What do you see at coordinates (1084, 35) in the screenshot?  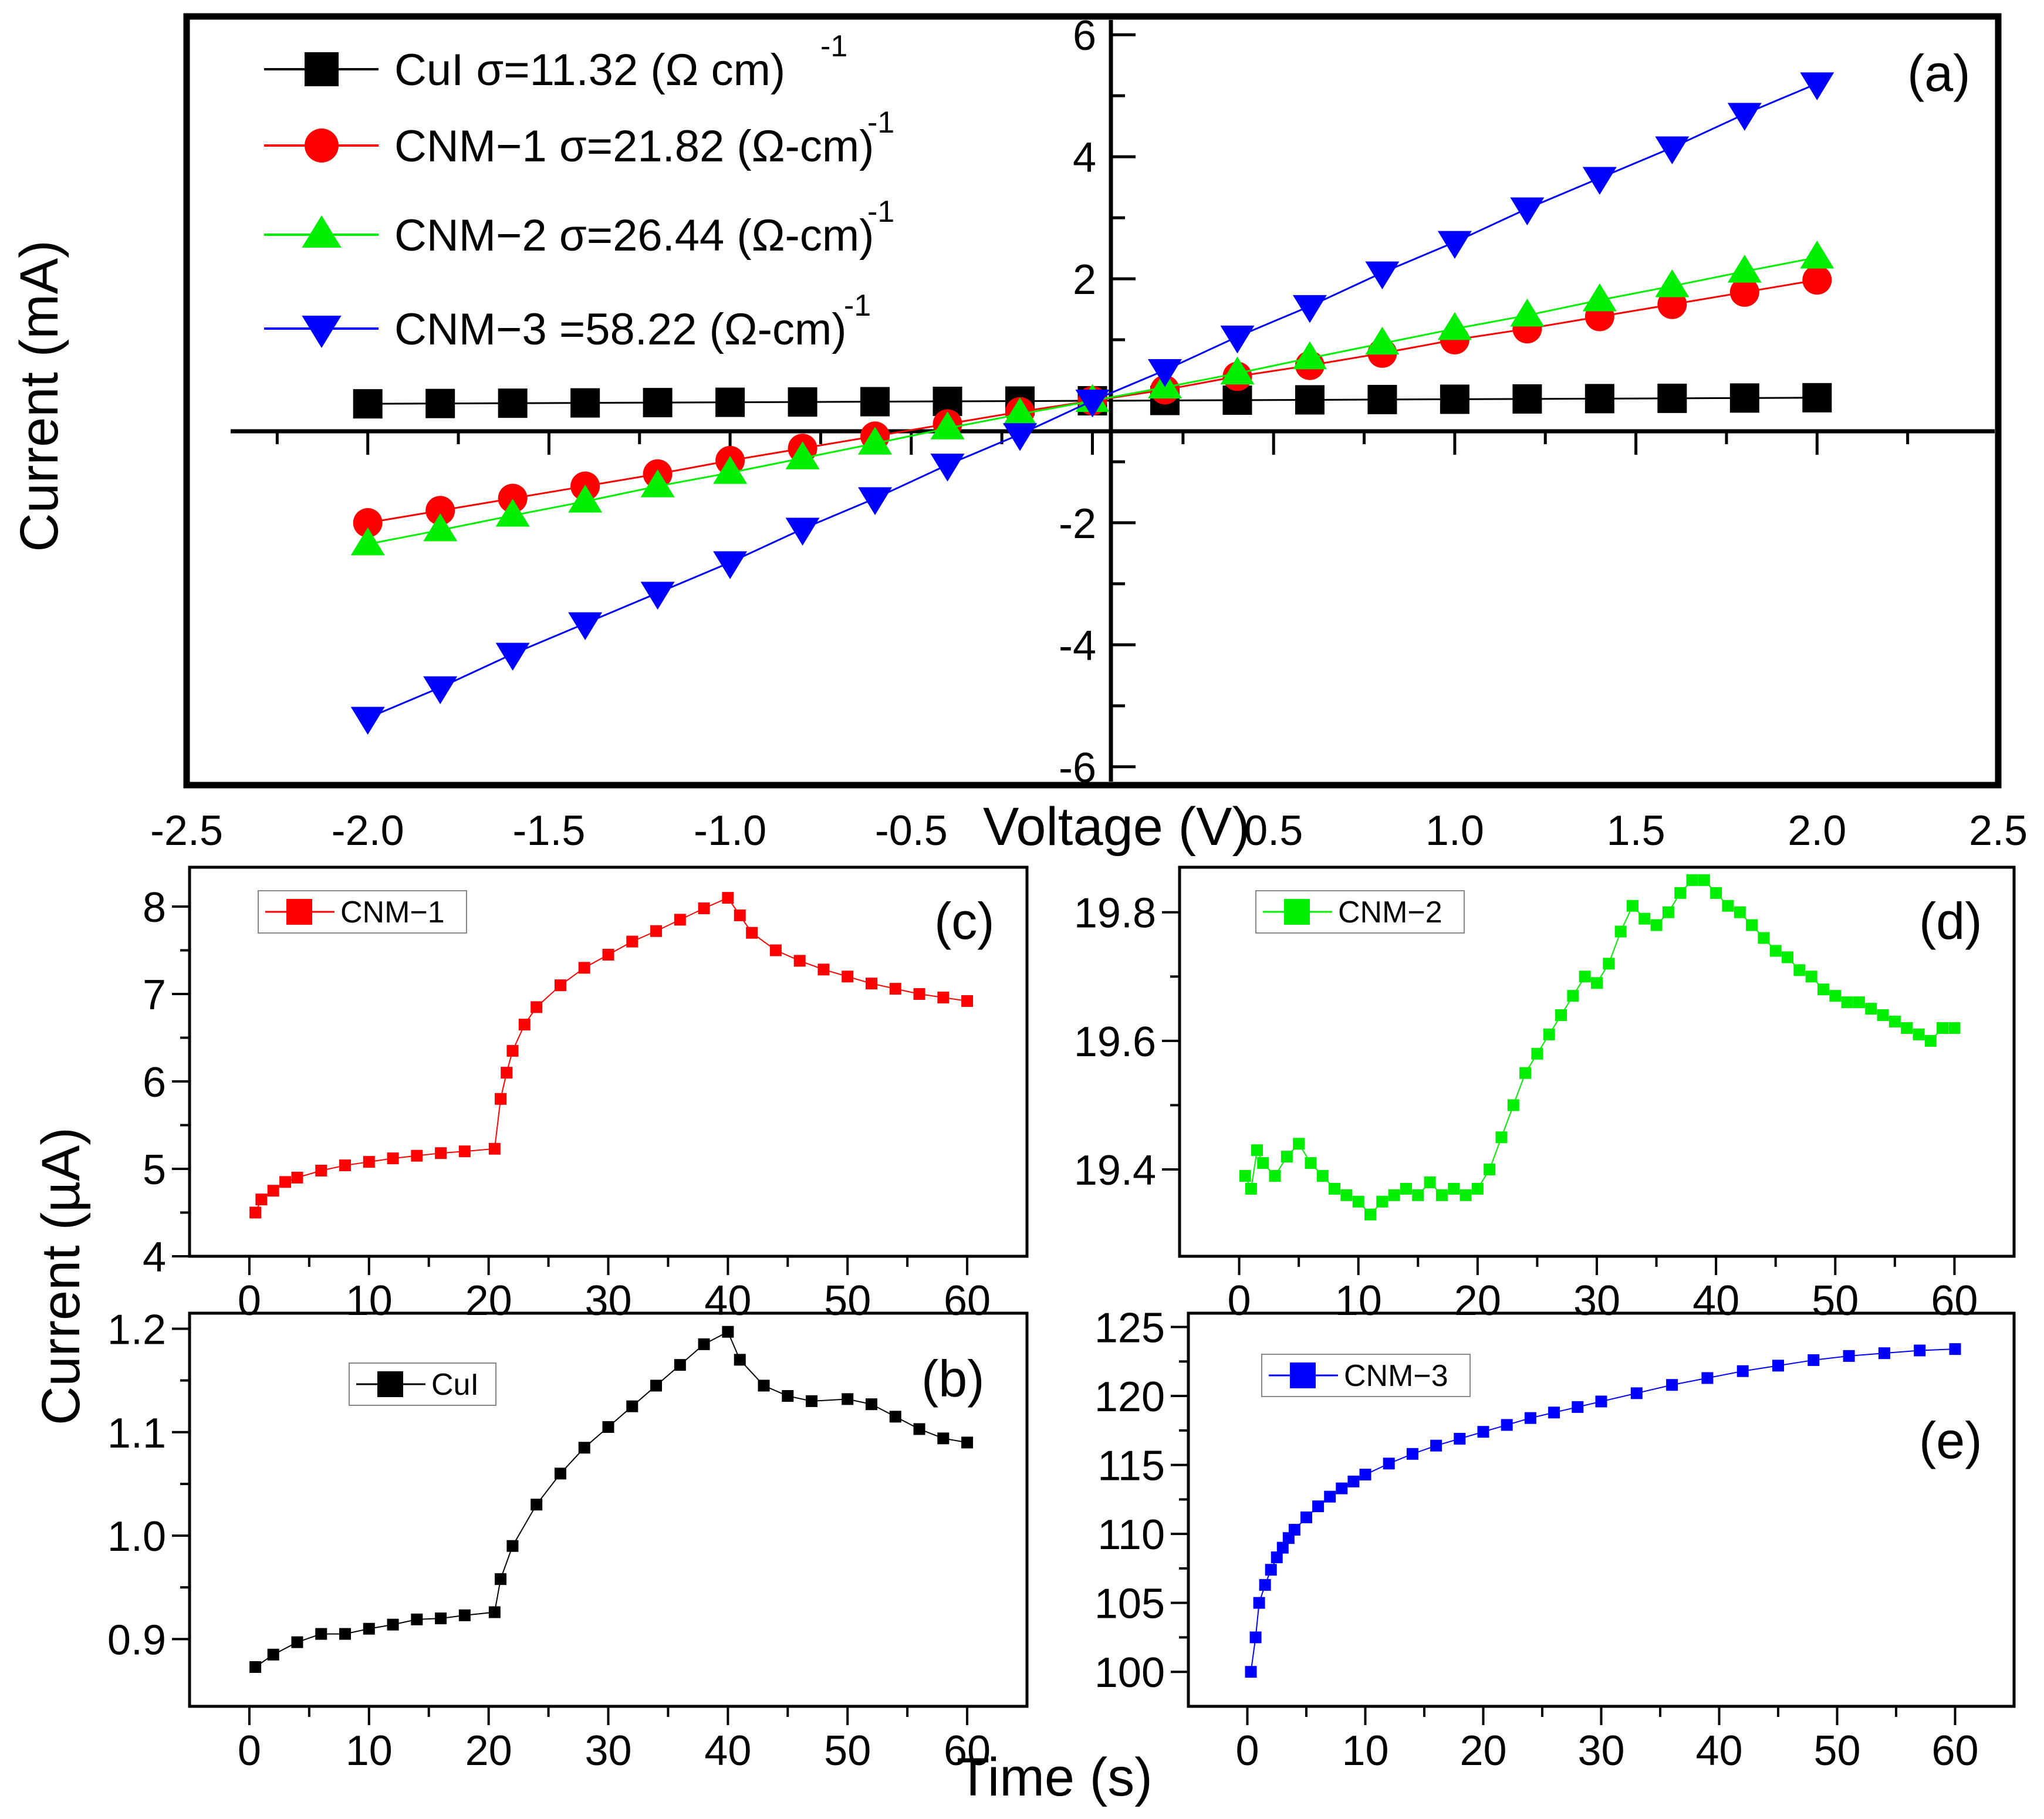 I see `y-tick-label: 6` at bounding box center [1084, 35].